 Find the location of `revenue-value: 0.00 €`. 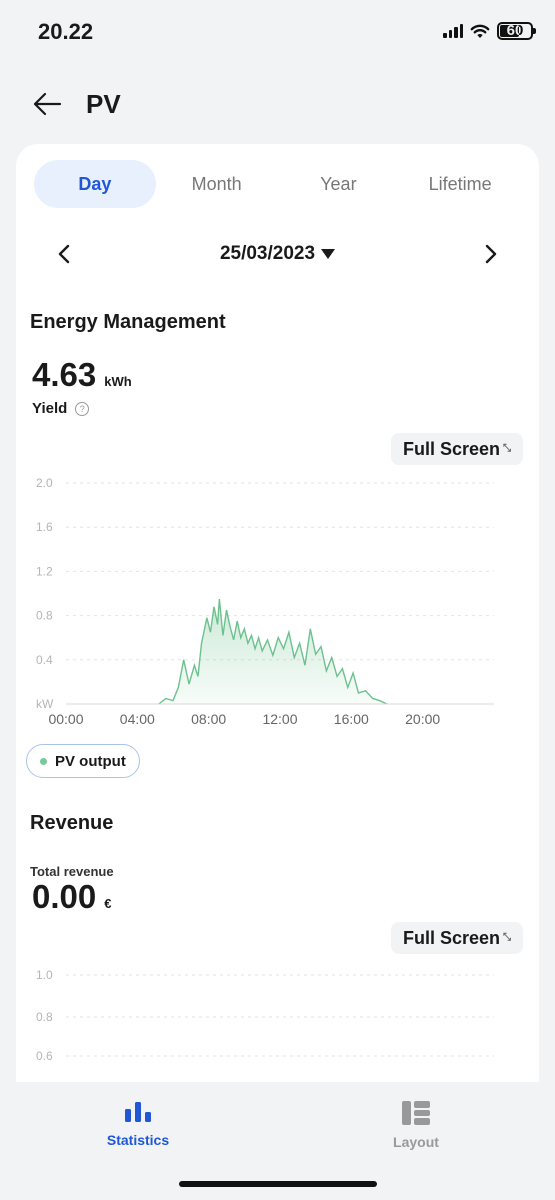

revenue-value: 0.00 € is located at coordinates (71, 897).